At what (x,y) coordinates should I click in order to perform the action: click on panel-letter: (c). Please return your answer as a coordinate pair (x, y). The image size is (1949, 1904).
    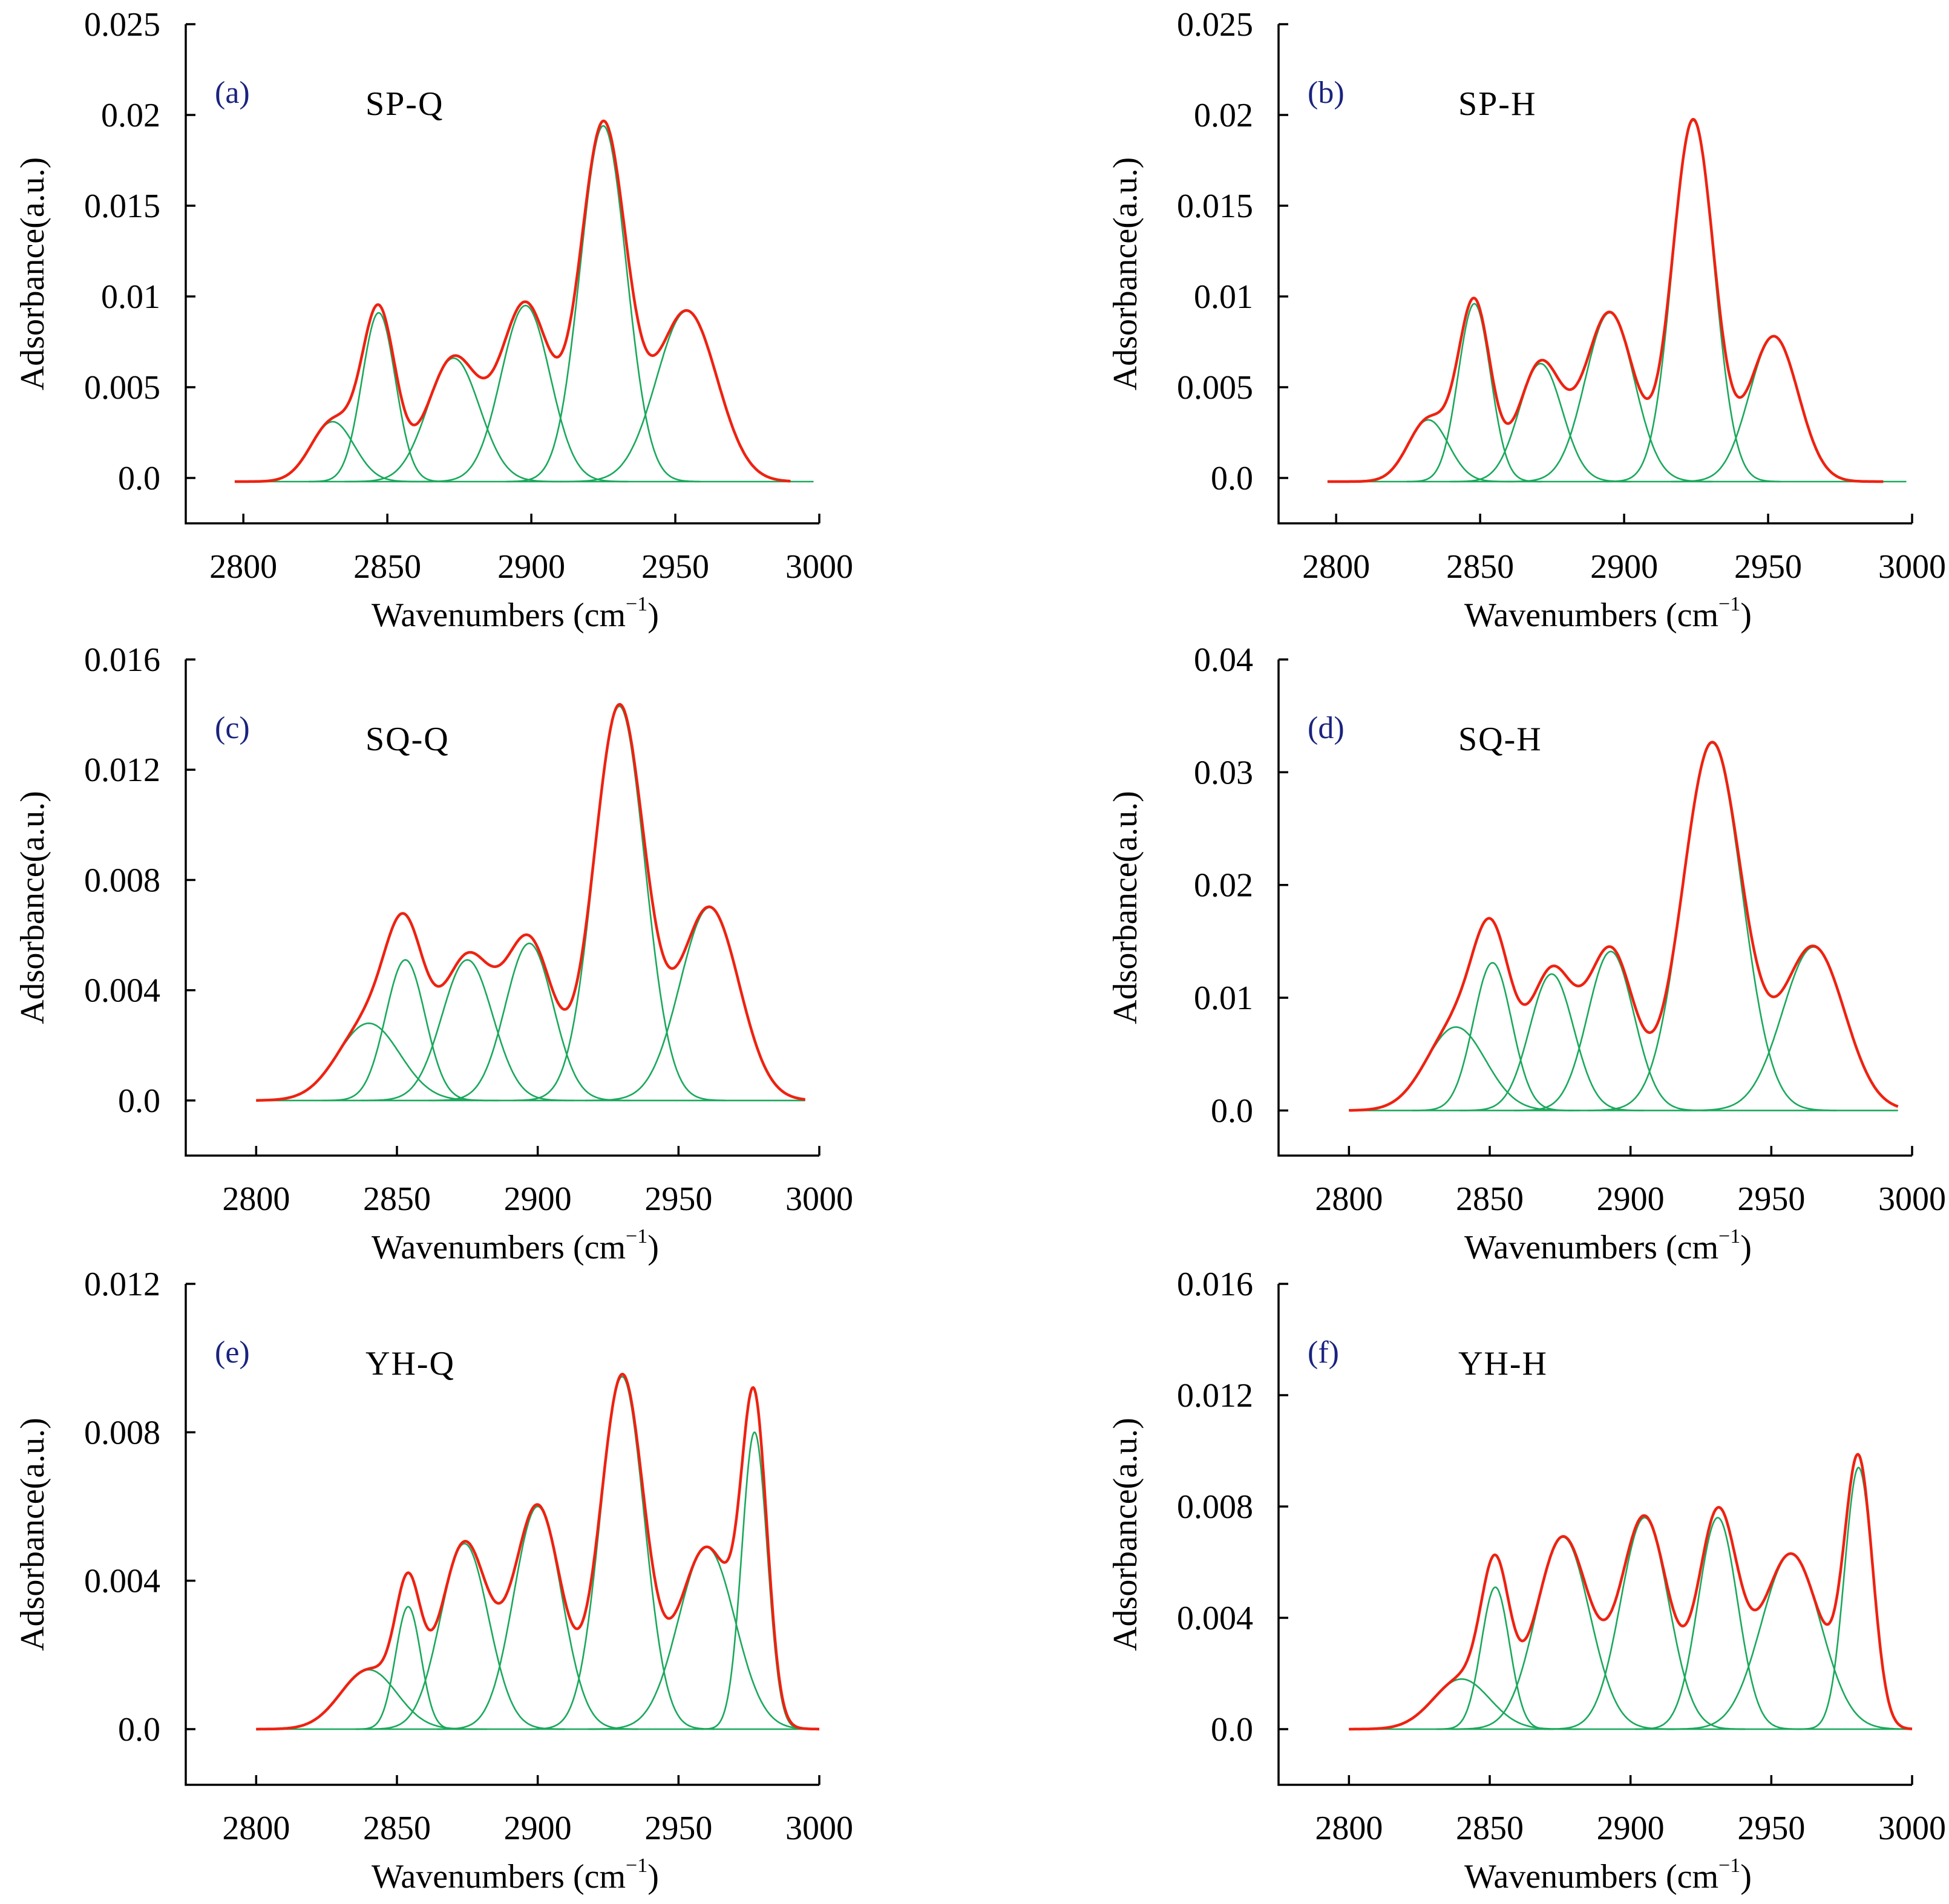
    Looking at the image, I should click on (232, 728).